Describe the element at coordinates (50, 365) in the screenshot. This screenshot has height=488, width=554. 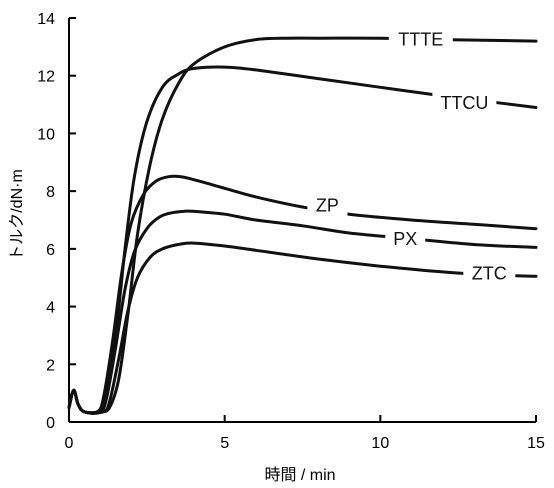
I see `y-tick-label: 2` at that location.